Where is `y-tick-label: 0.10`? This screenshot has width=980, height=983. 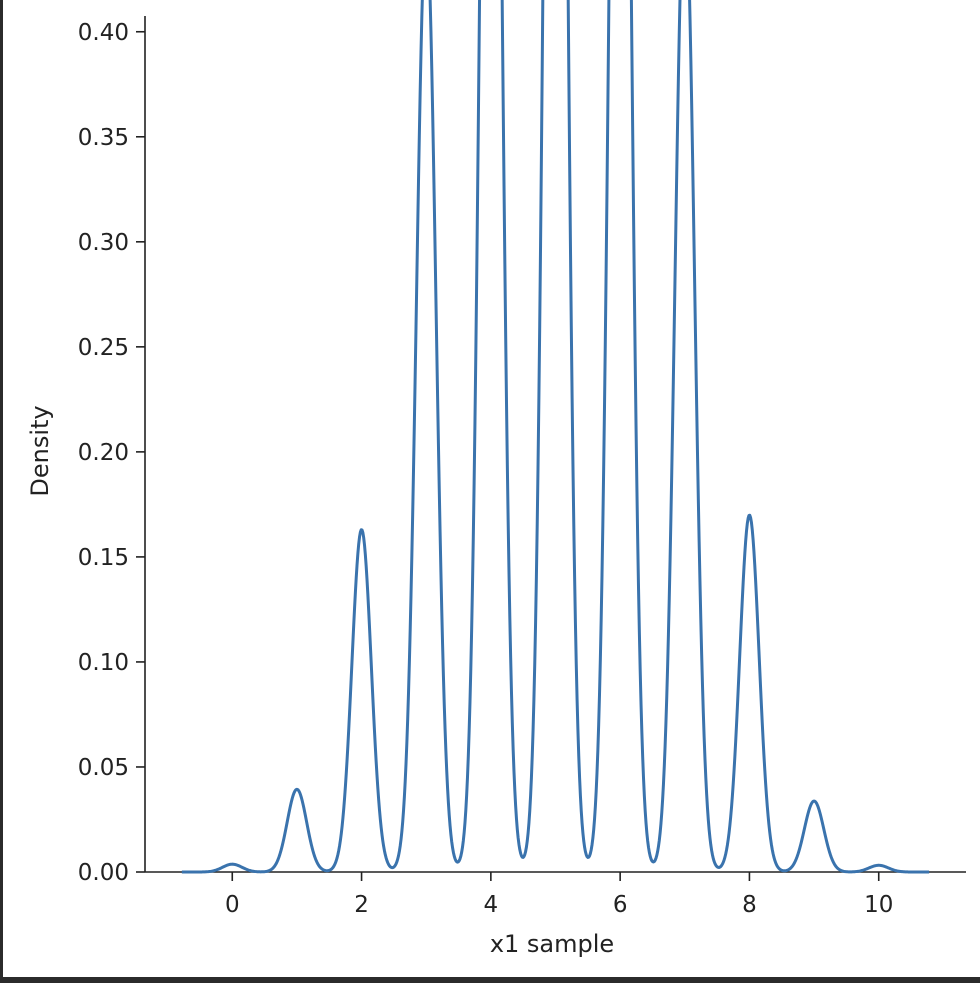 y-tick-label: 0.10 is located at coordinates (103, 663).